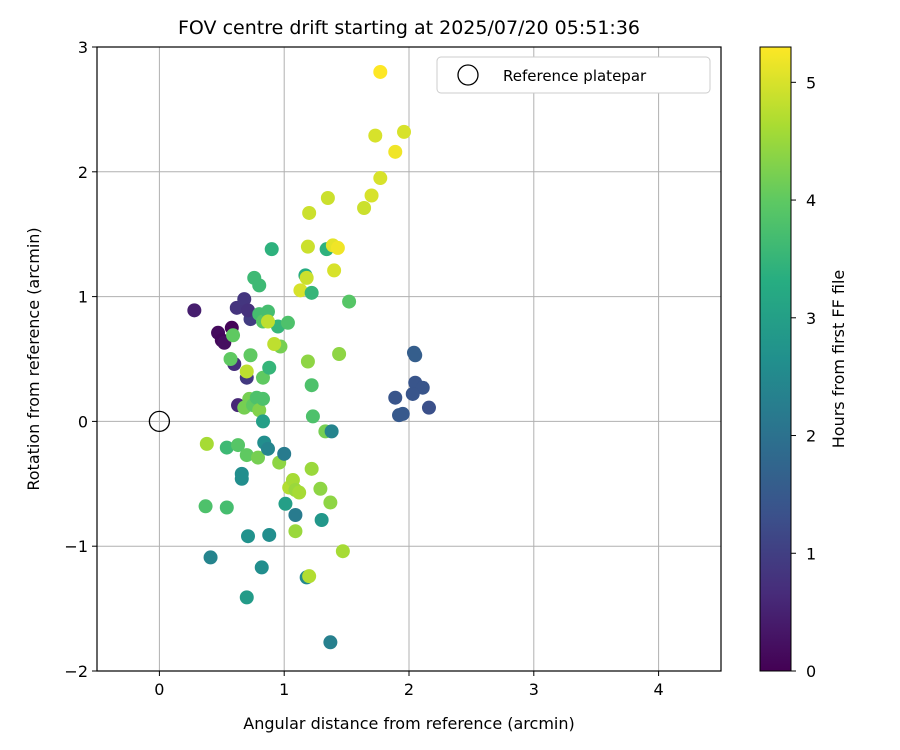 This screenshot has height=750, width=900. Describe the element at coordinates (811, 318) in the screenshot. I see `colorbar-tick-label: 3` at that location.